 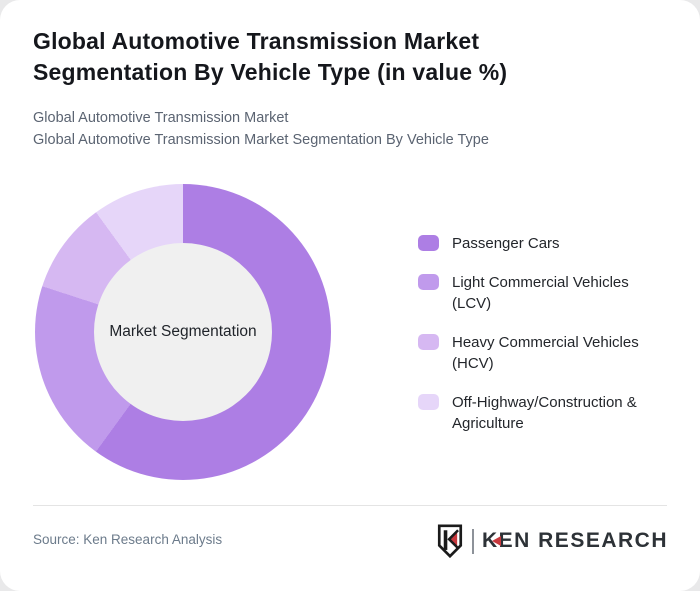 What do you see at coordinates (496, 541) in the screenshot?
I see `logo-red-triangle-icon` at bounding box center [496, 541].